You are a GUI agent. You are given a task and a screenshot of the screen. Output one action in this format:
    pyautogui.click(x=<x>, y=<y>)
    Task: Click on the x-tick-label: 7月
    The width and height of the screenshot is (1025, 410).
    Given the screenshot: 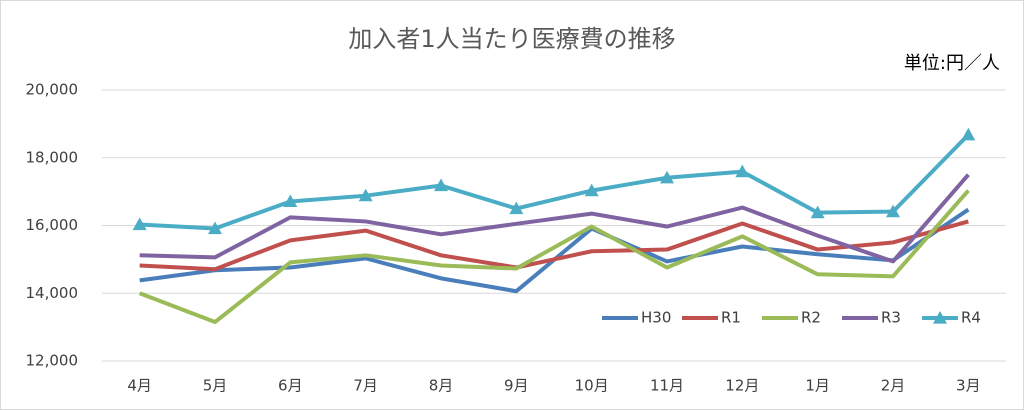 What is the action you would take?
    pyautogui.click(x=365, y=386)
    